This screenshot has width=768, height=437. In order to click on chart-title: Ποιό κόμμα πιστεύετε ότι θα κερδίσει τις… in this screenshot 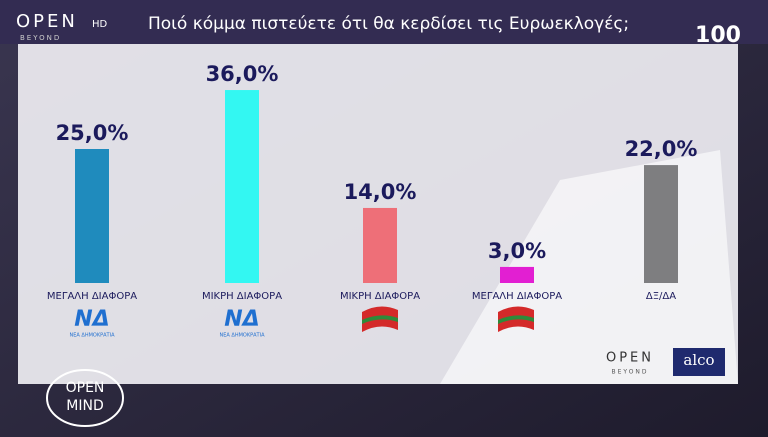, I will do `click(388, 24)`.